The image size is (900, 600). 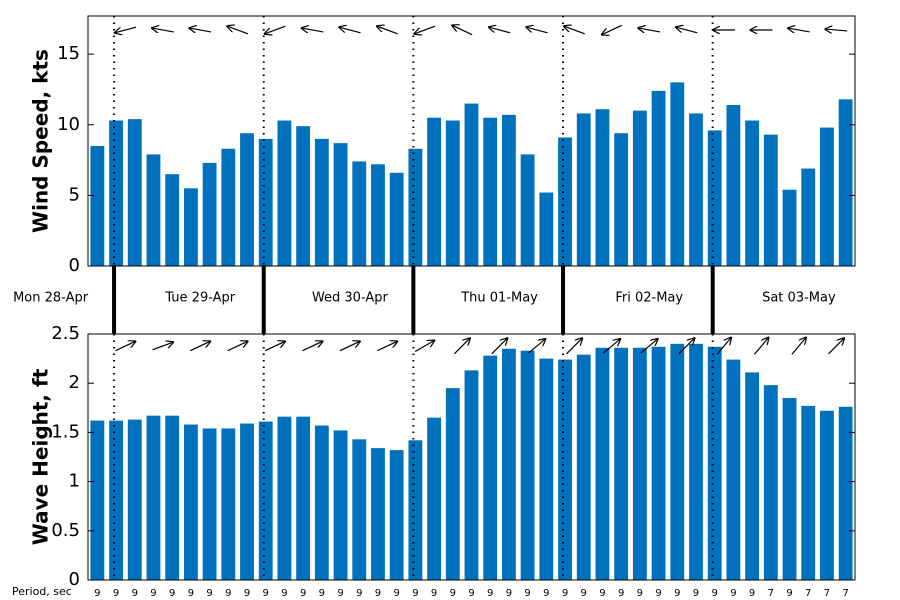 What do you see at coordinates (74, 382) in the screenshot?
I see `y-tick-label: 2` at bounding box center [74, 382].